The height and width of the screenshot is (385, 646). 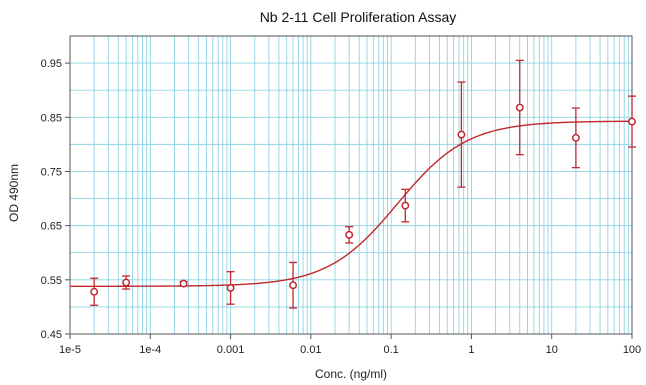 What do you see at coordinates (471, 350) in the screenshot?
I see `x-tick-label: 1` at bounding box center [471, 350].